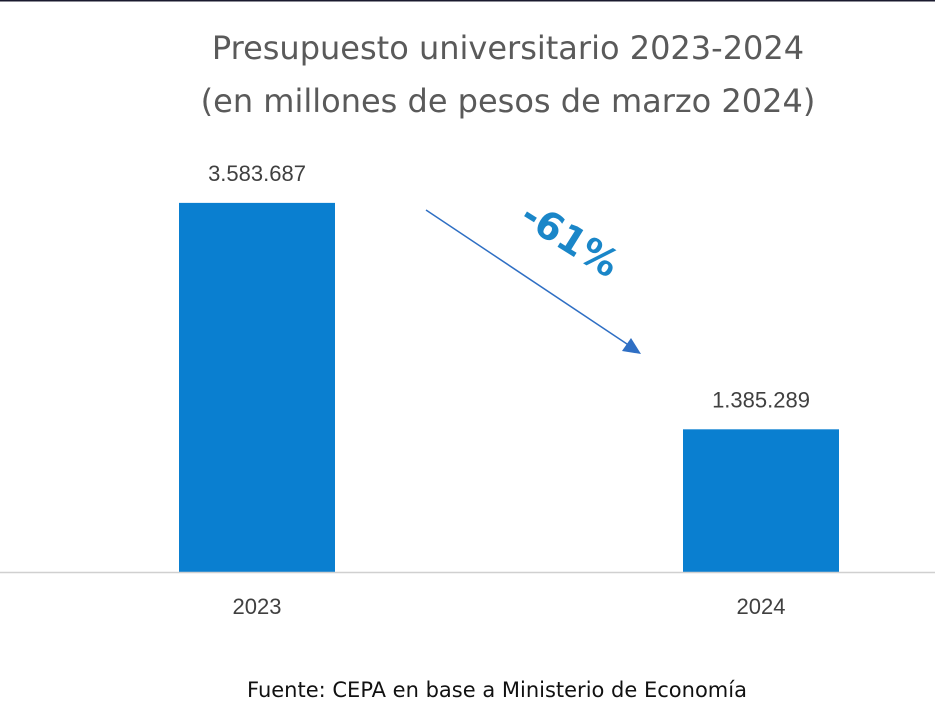  Describe the element at coordinates (257, 606) in the screenshot. I see `x-tick-label-2023: 2023` at that location.